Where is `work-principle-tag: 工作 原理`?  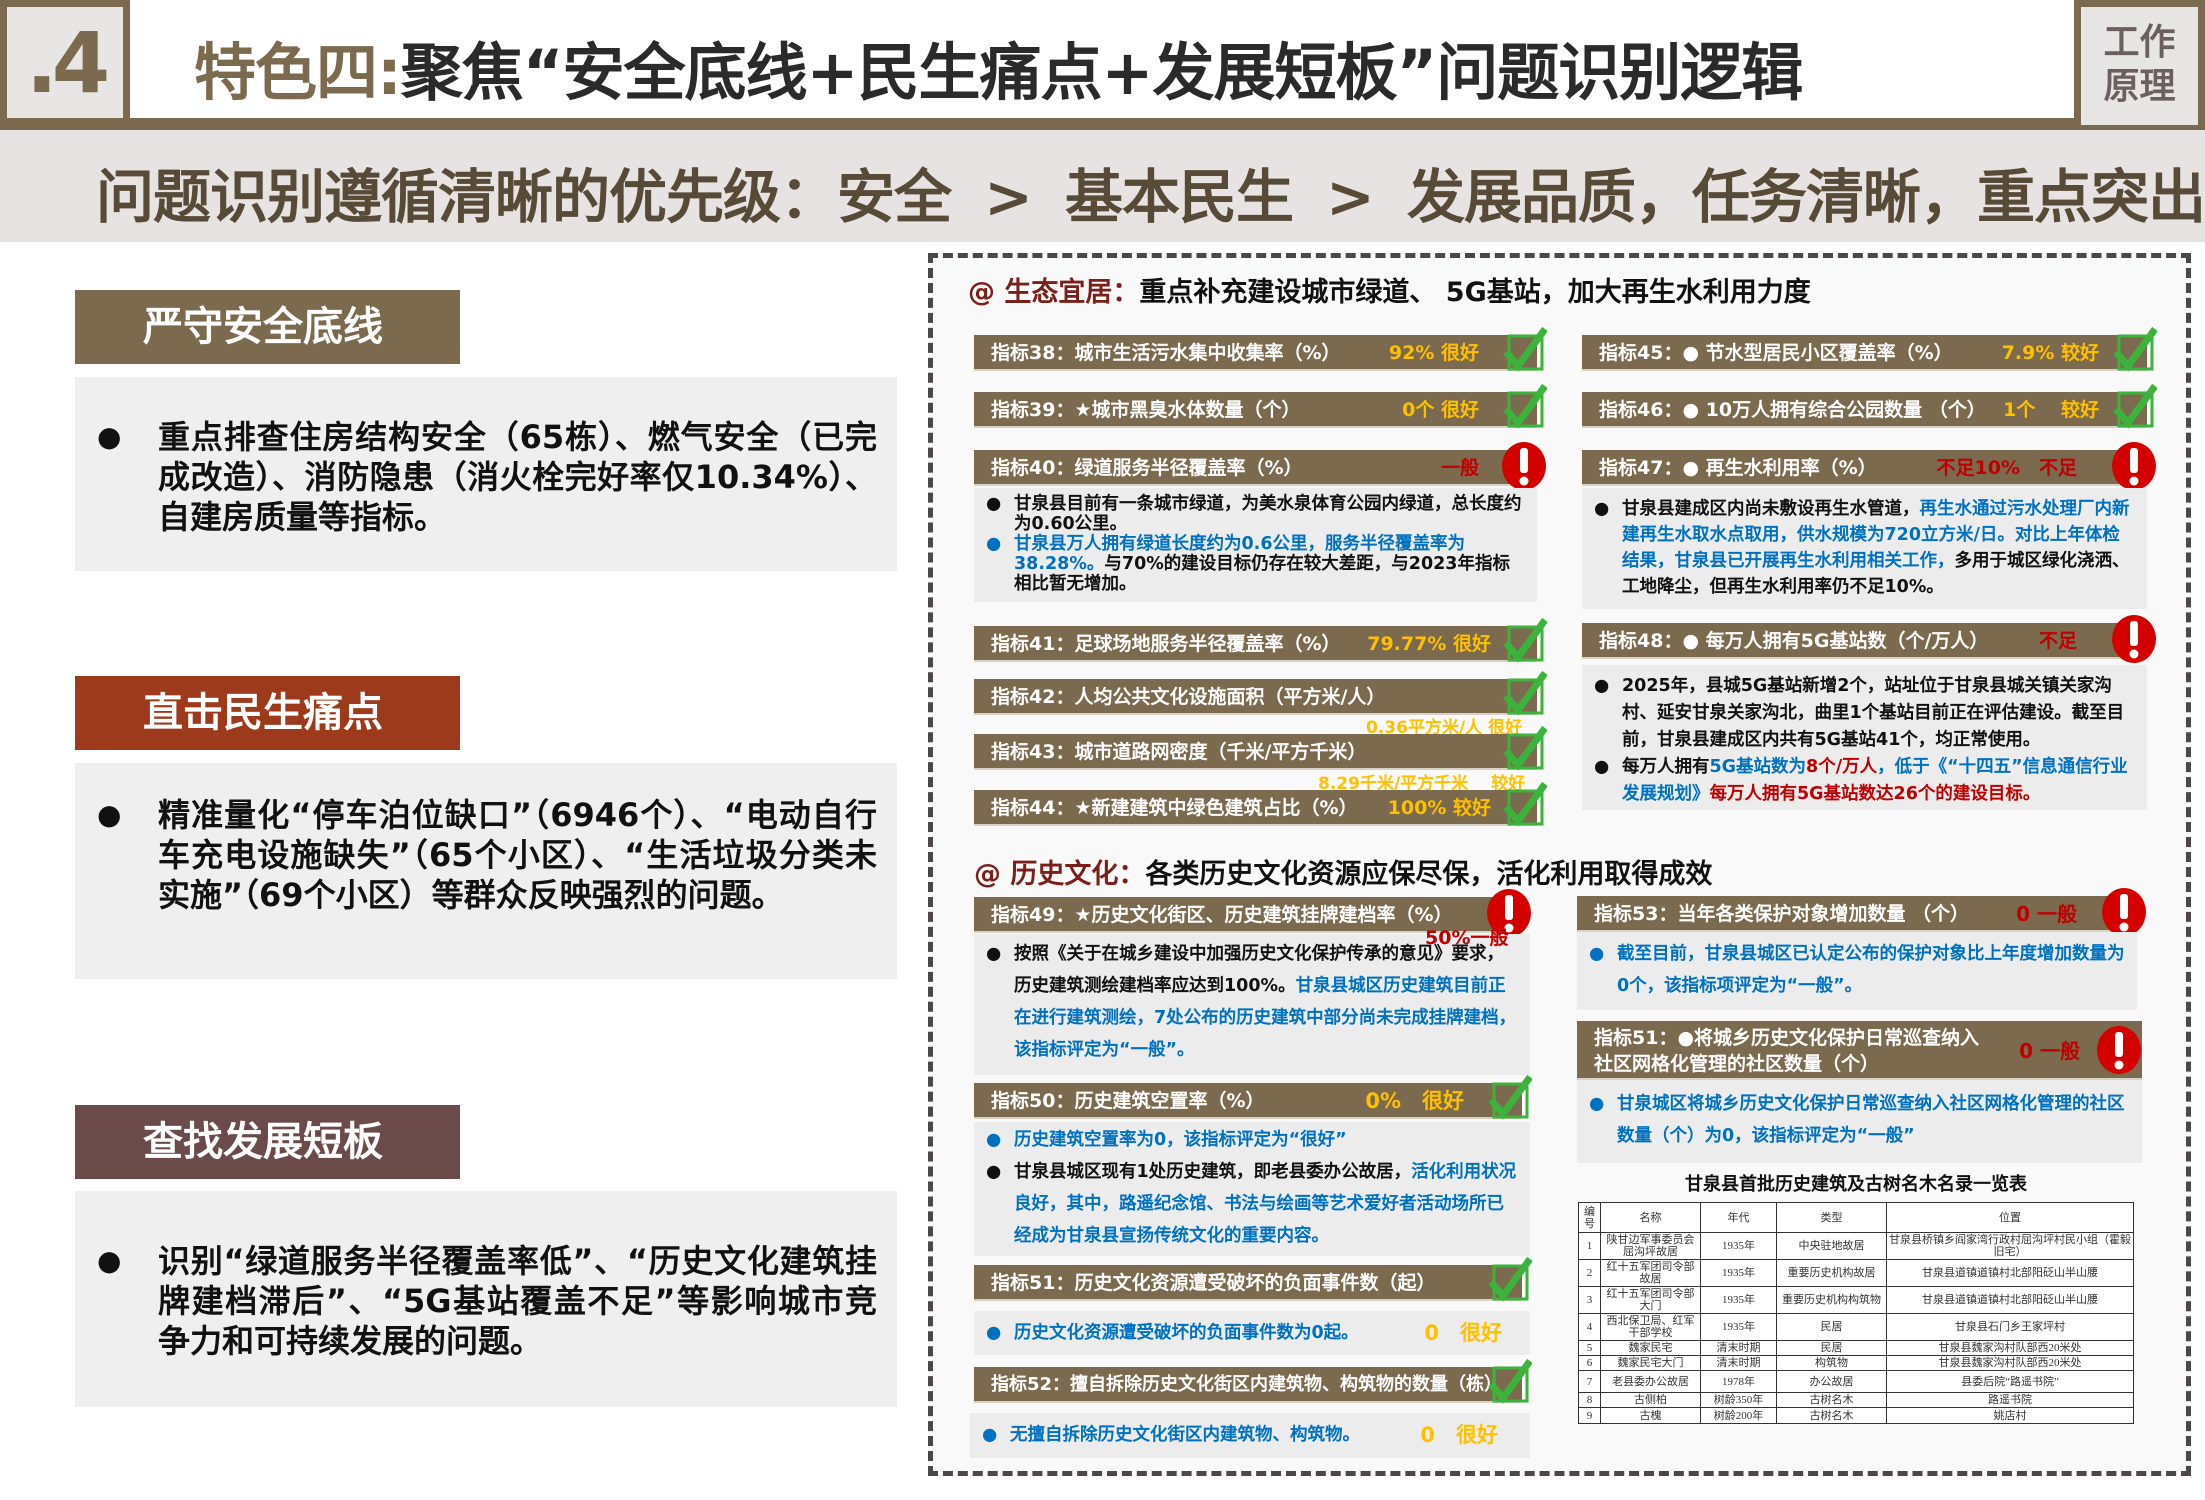
work-principle-tag: 工作 原理 is located at coordinates (2139, 66).